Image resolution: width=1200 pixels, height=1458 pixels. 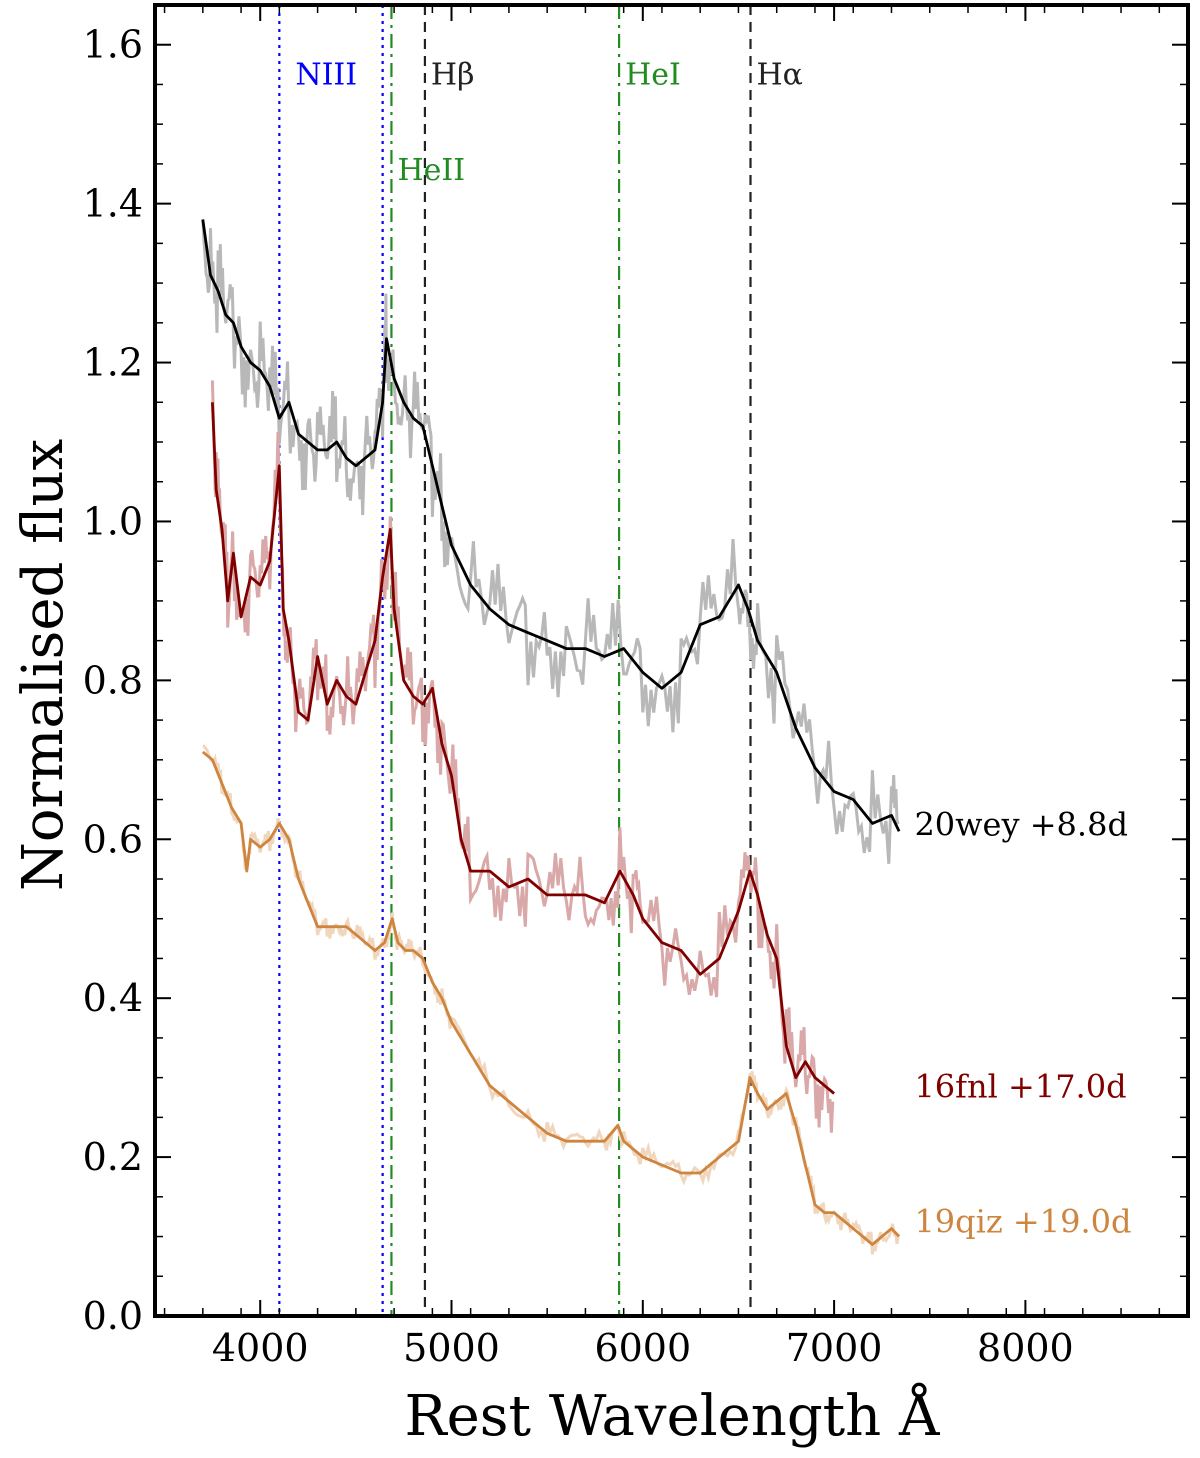 I want to click on reference-line-label: NIII, so click(x=326, y=74).